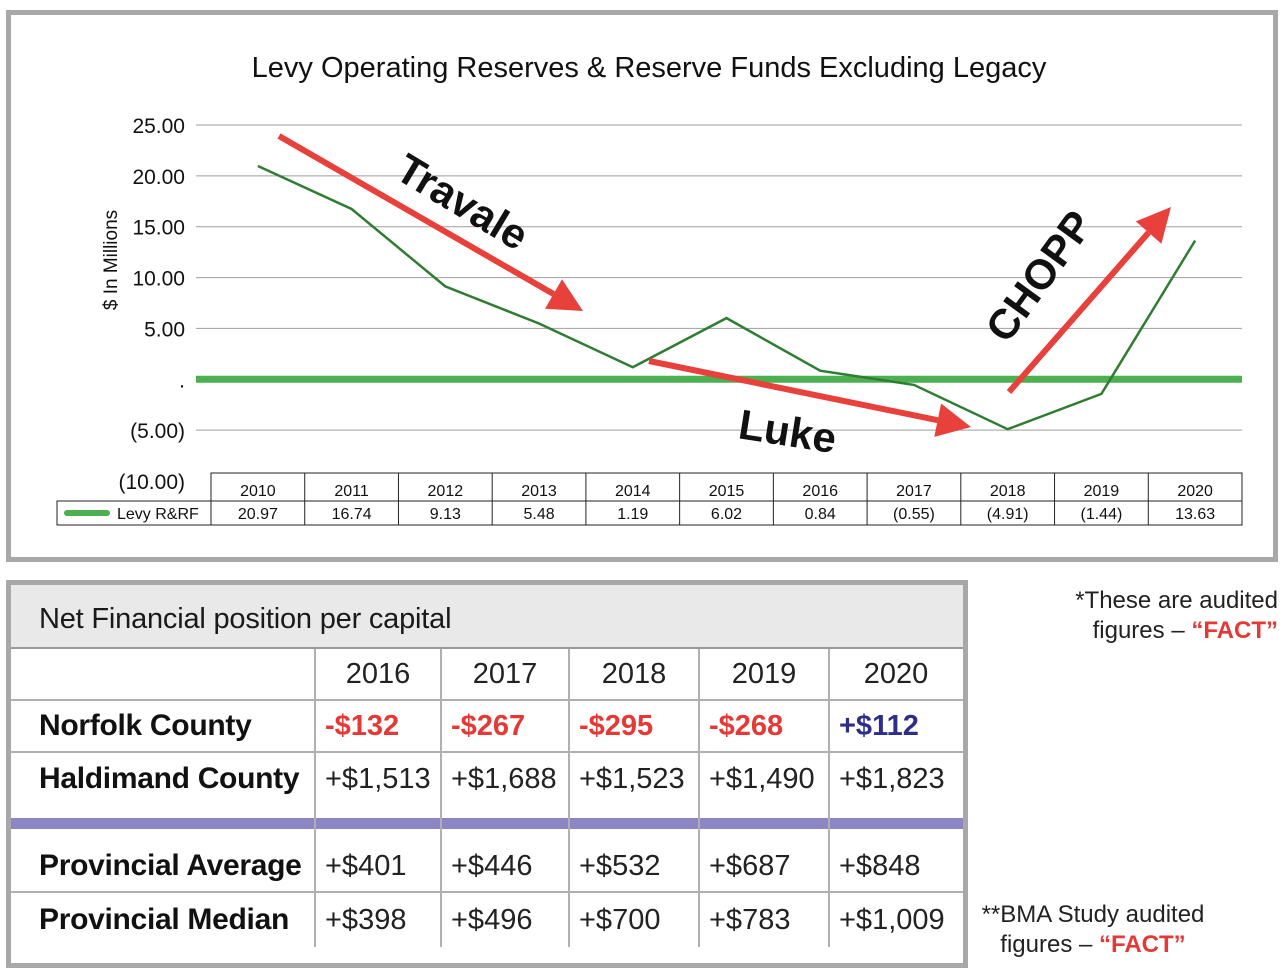 The height and width of the screenshot is (978, 1288). I want to click on year-header: 2019, so click(764, 673).